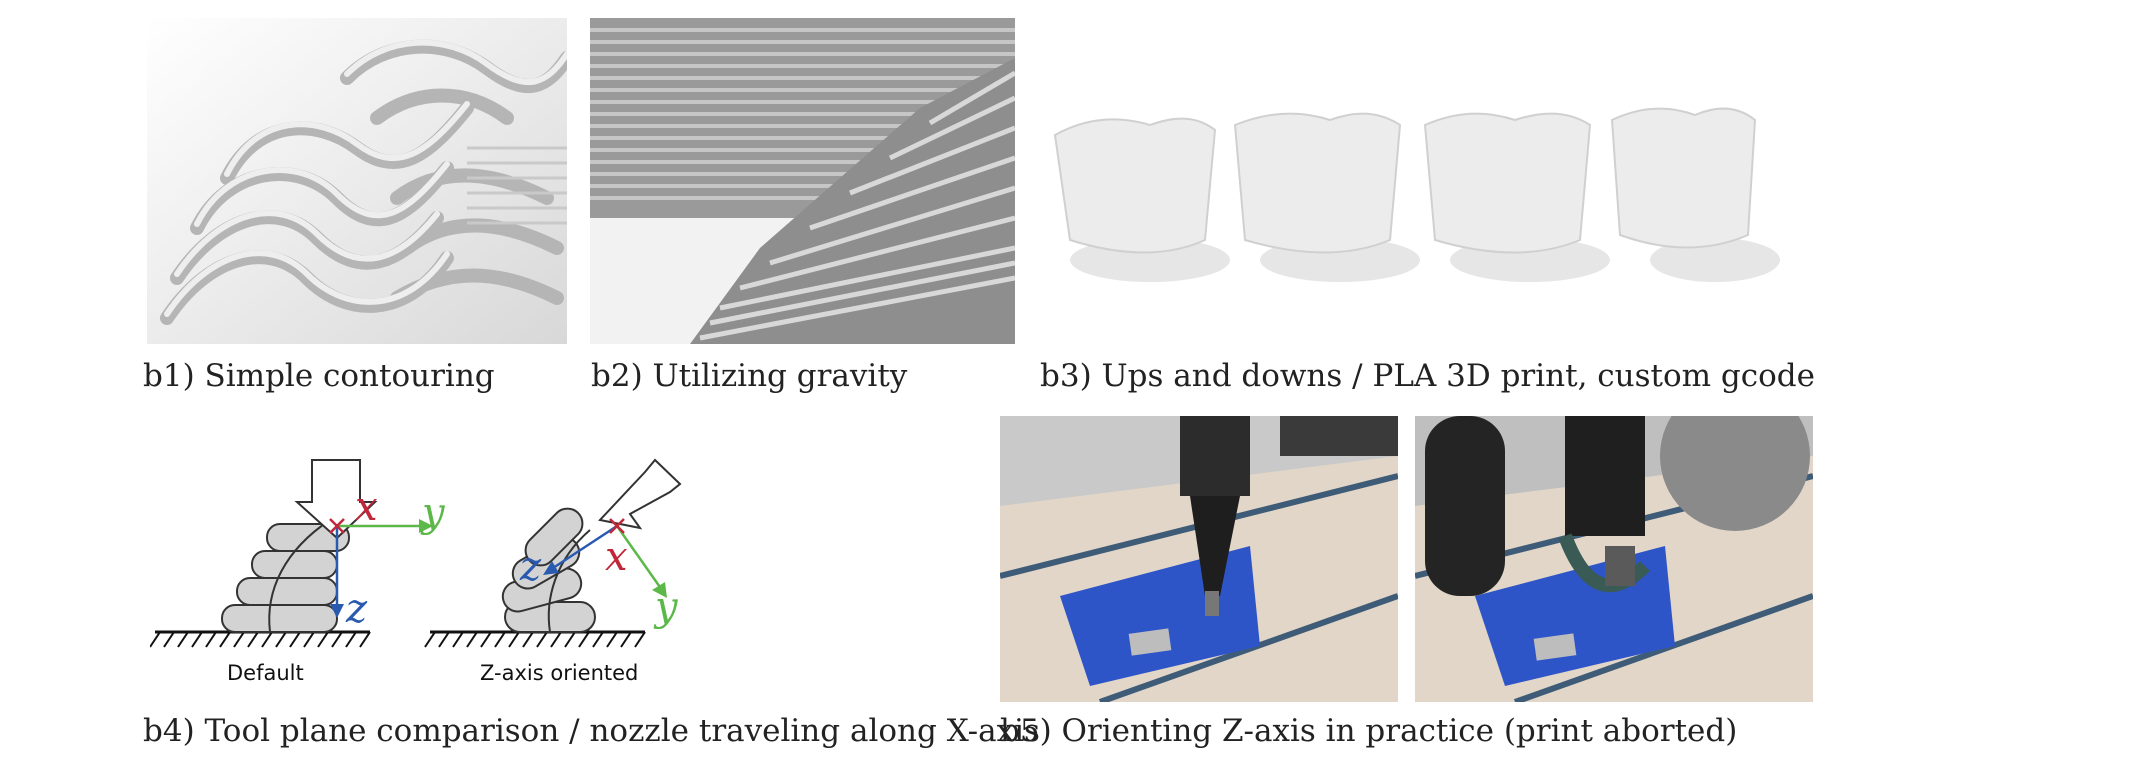 This screenshot has height=764, width=2150. What do you see at coordinates (265, 673) in the screenshot?
I see `default-label: Default` at bounding box center [265, 673].